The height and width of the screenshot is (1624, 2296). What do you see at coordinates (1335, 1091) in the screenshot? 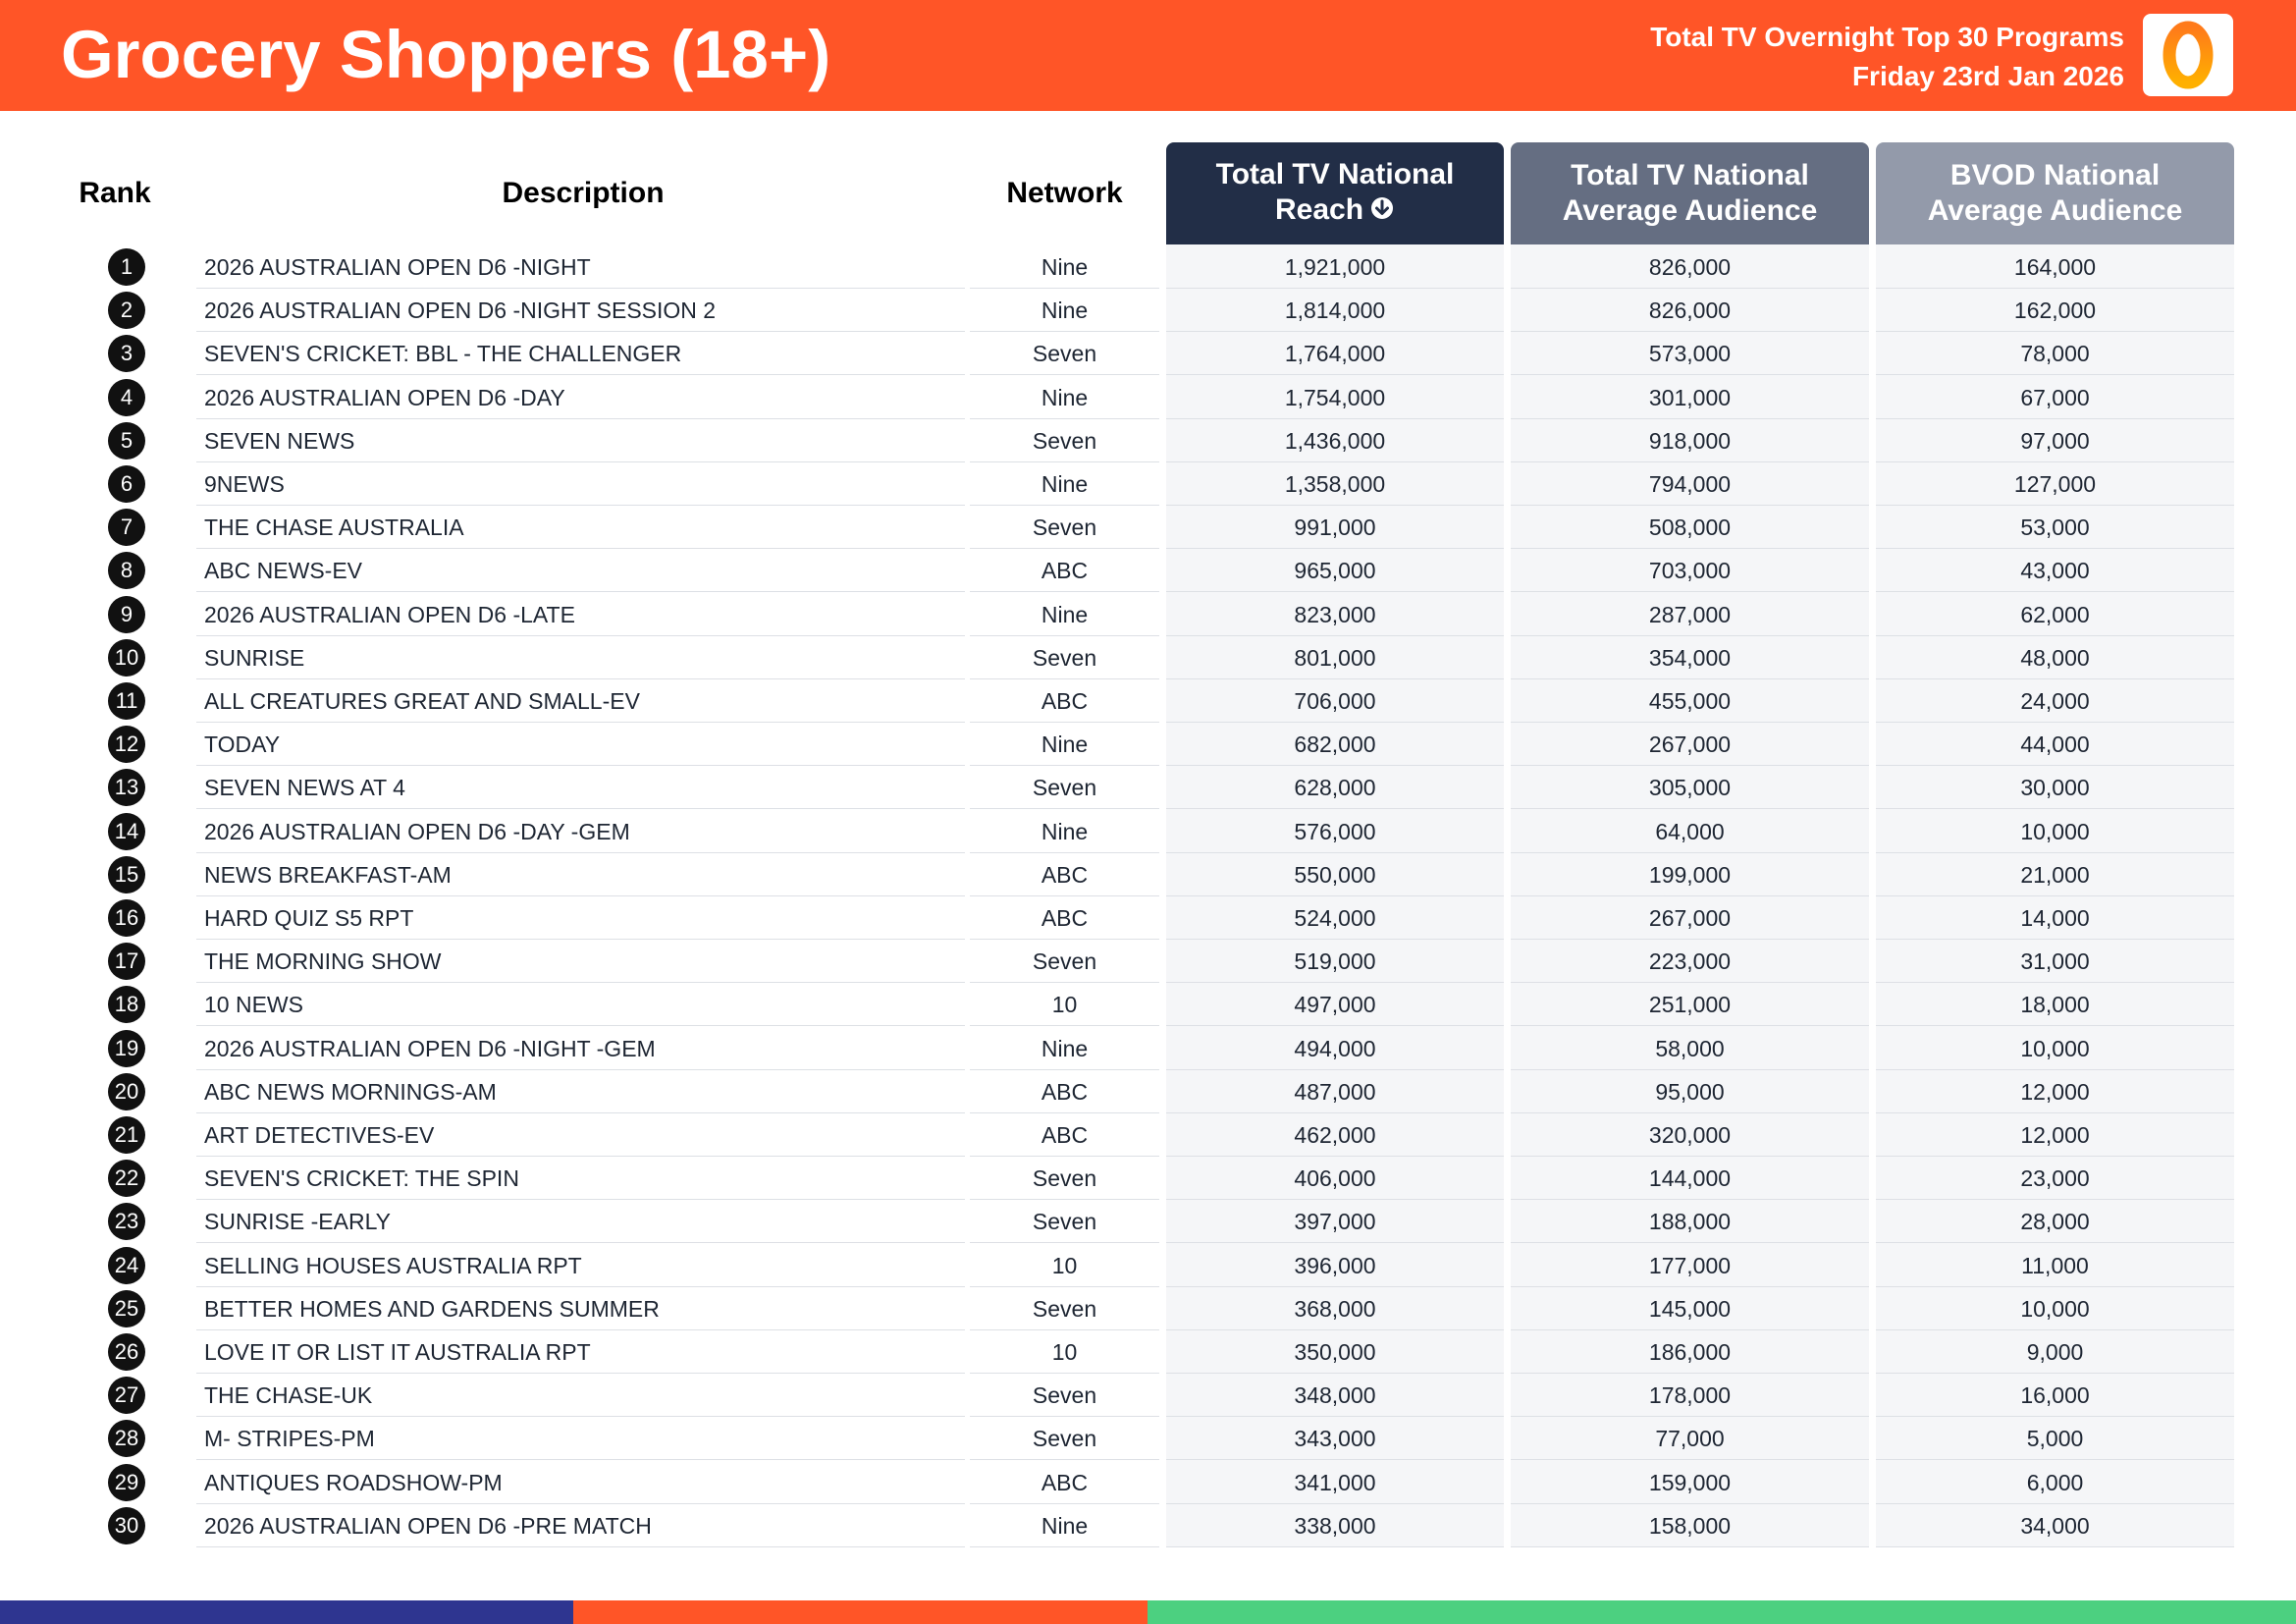
I see `reach-cell: 487,000` at bounding box center [1335, 1091].